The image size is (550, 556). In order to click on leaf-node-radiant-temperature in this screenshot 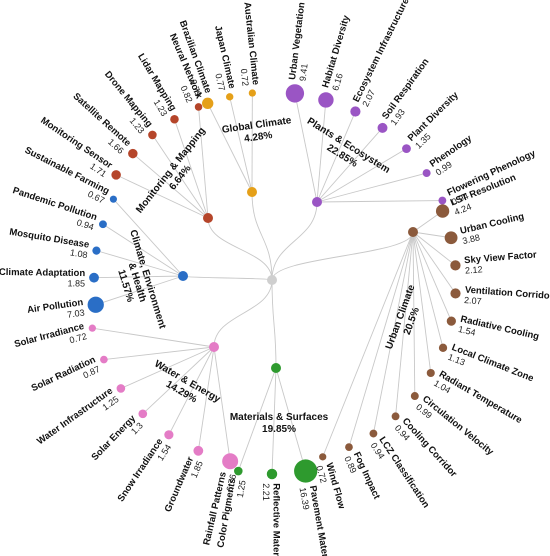, I will do `click(430, 373)`.